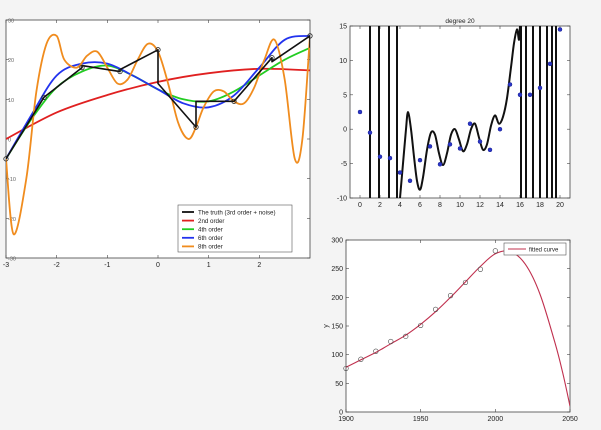 The width and height of the screenshot is (601, 430). What do you see at coordinates (343, 61) in the screenshot?
I see `y-tick-label: 10` at bounding box center [343, 61].